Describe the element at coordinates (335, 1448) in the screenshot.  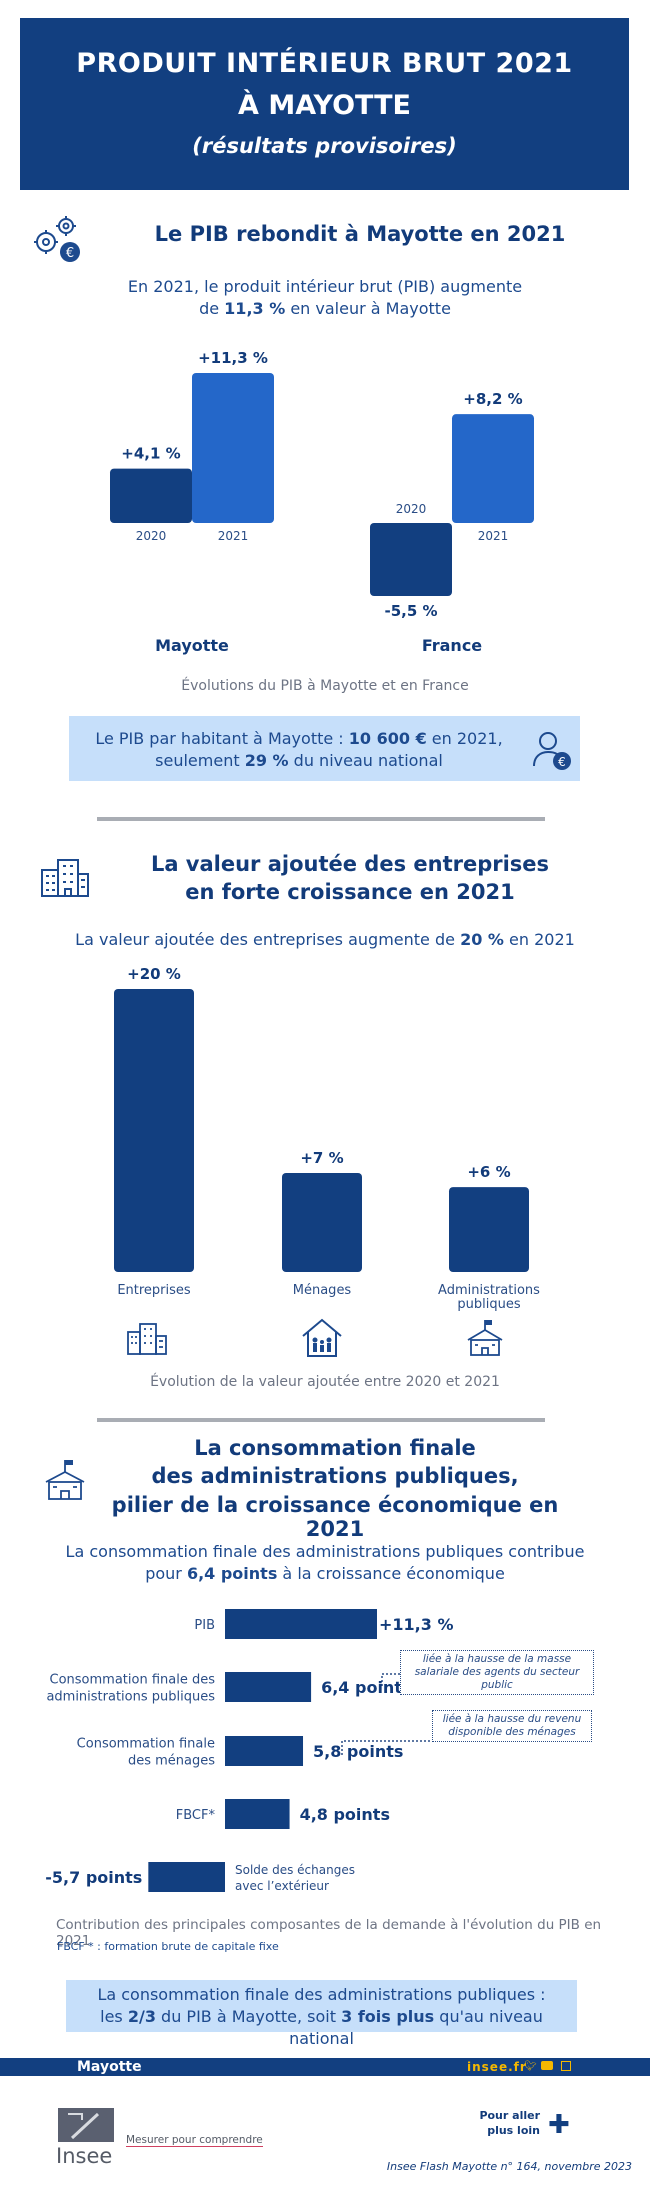
I see `section3-title-line1: La consommation finale` at that location.